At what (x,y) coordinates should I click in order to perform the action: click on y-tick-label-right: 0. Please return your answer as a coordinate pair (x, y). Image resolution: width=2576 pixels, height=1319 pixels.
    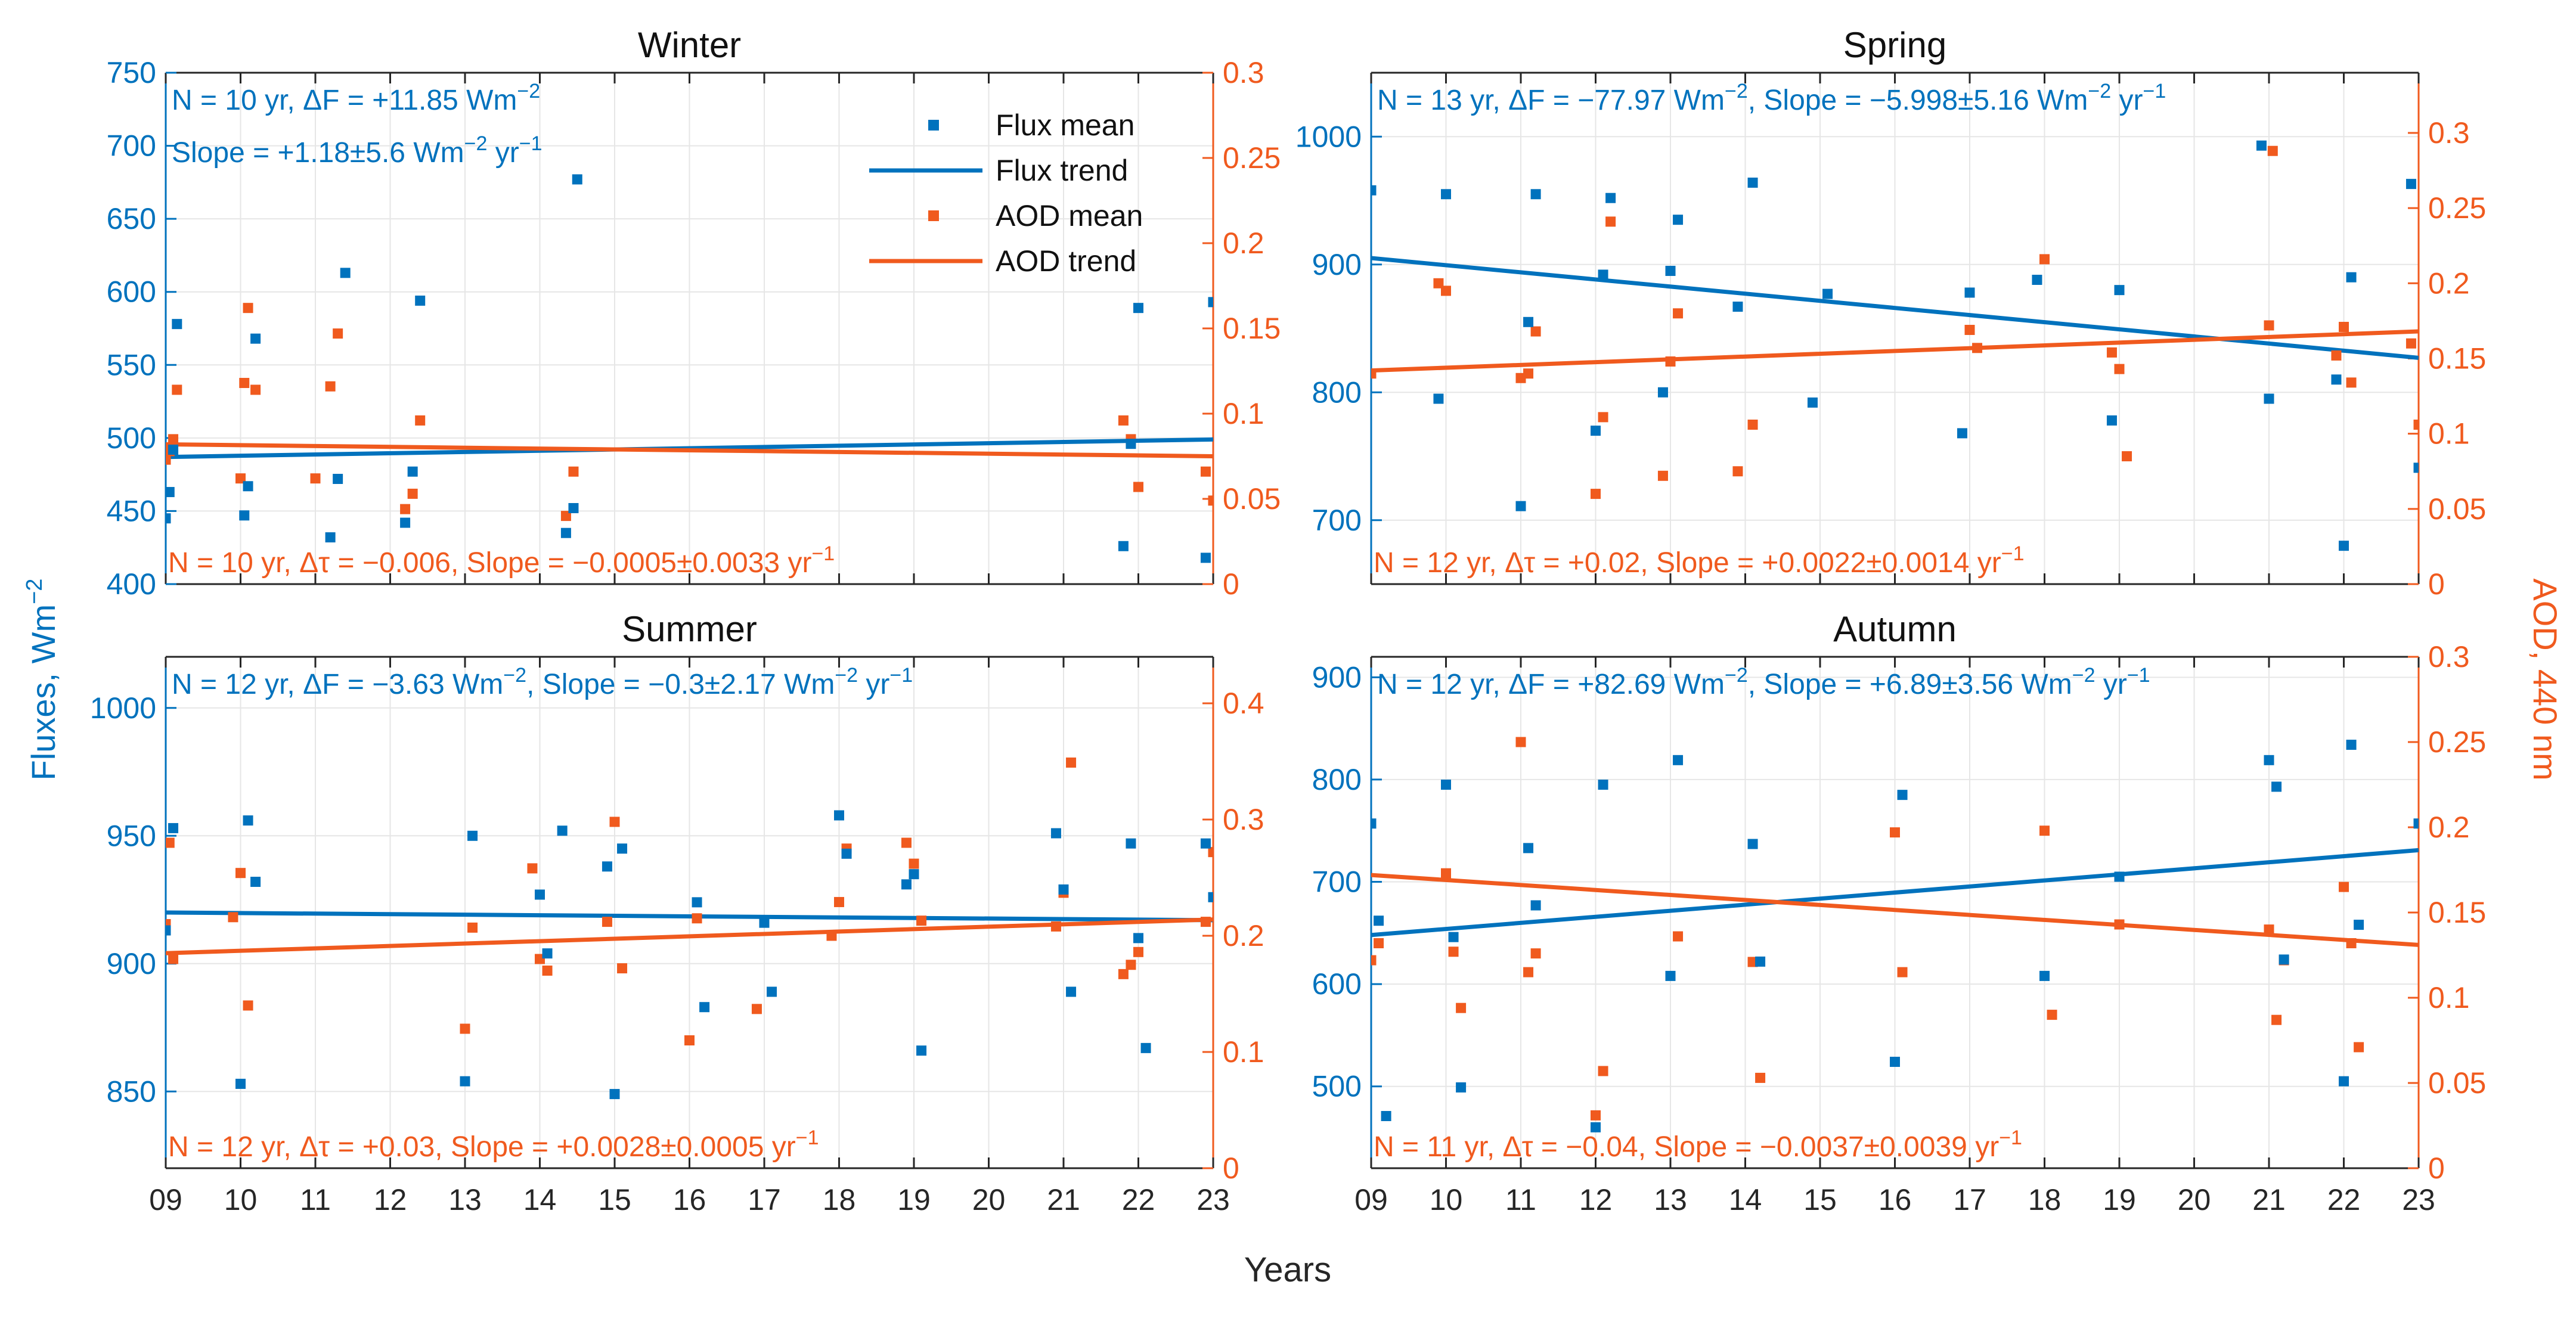
    Looking at the image, I should click on (2436, 584).